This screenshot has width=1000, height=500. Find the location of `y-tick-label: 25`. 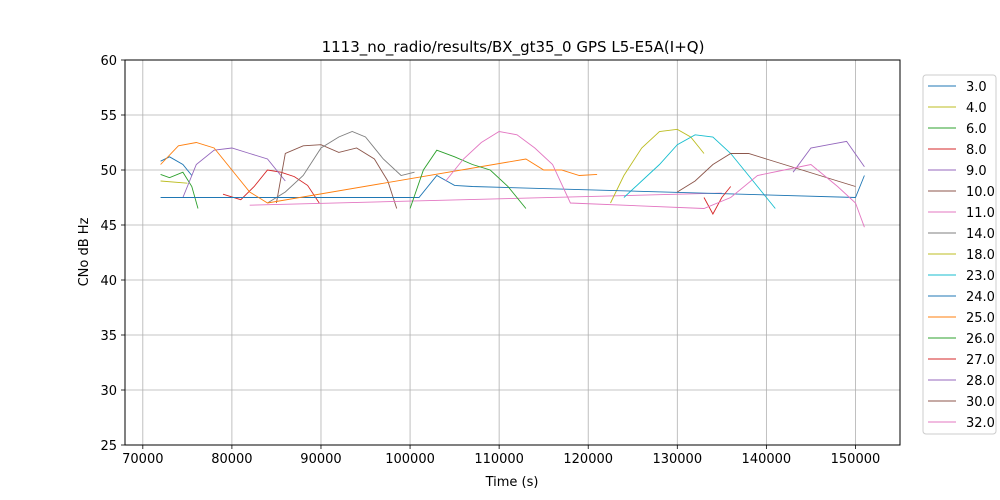

y-tick-label: 25 is located at coordinates (108, 446).